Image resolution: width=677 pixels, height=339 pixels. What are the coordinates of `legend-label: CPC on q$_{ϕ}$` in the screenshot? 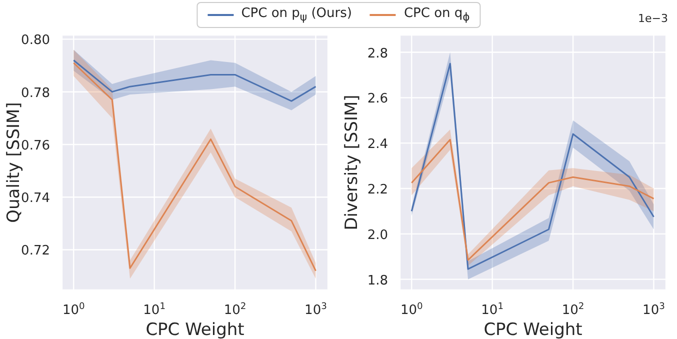 It's located at (437, 15).